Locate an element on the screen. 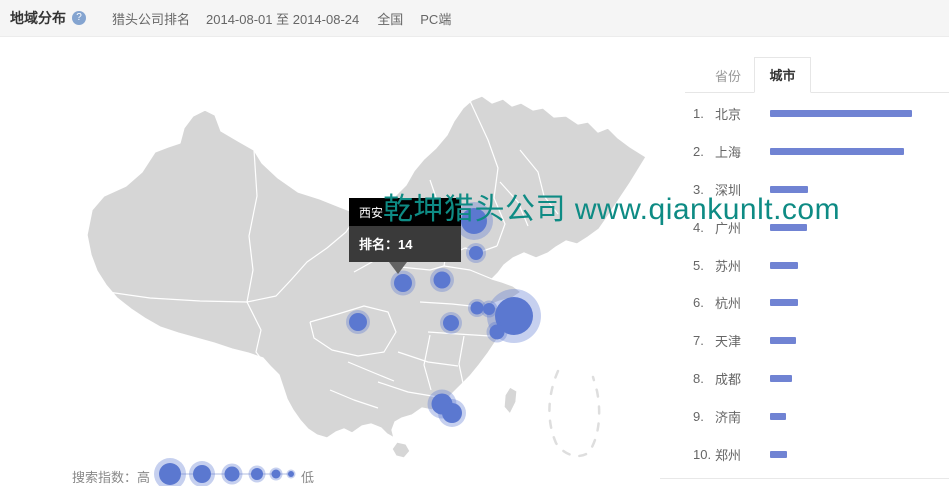 The image size is (949, 486). rank-number: 3. is located at coordinates (698, 189).